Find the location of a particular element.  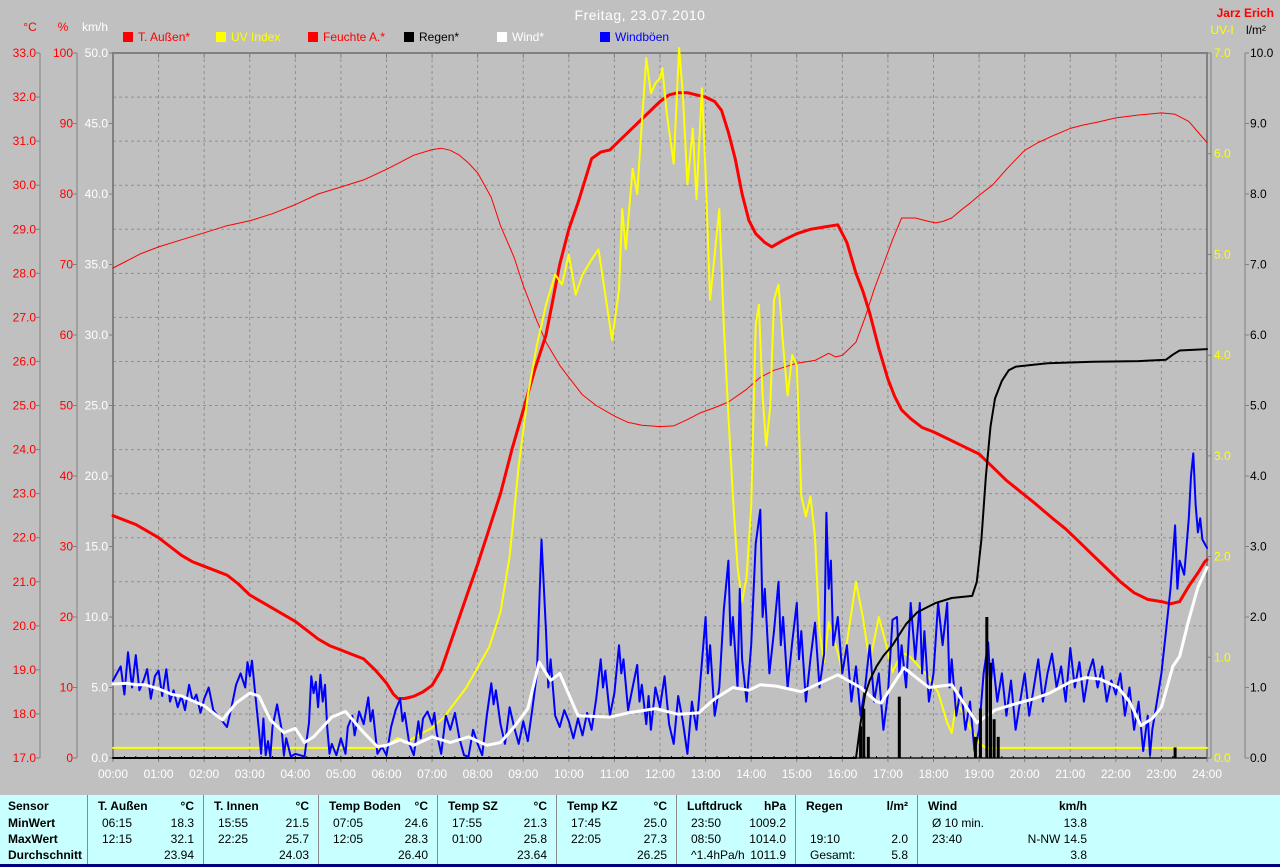

table-header-name: Temp SZ is located at coordinates (473, 806).